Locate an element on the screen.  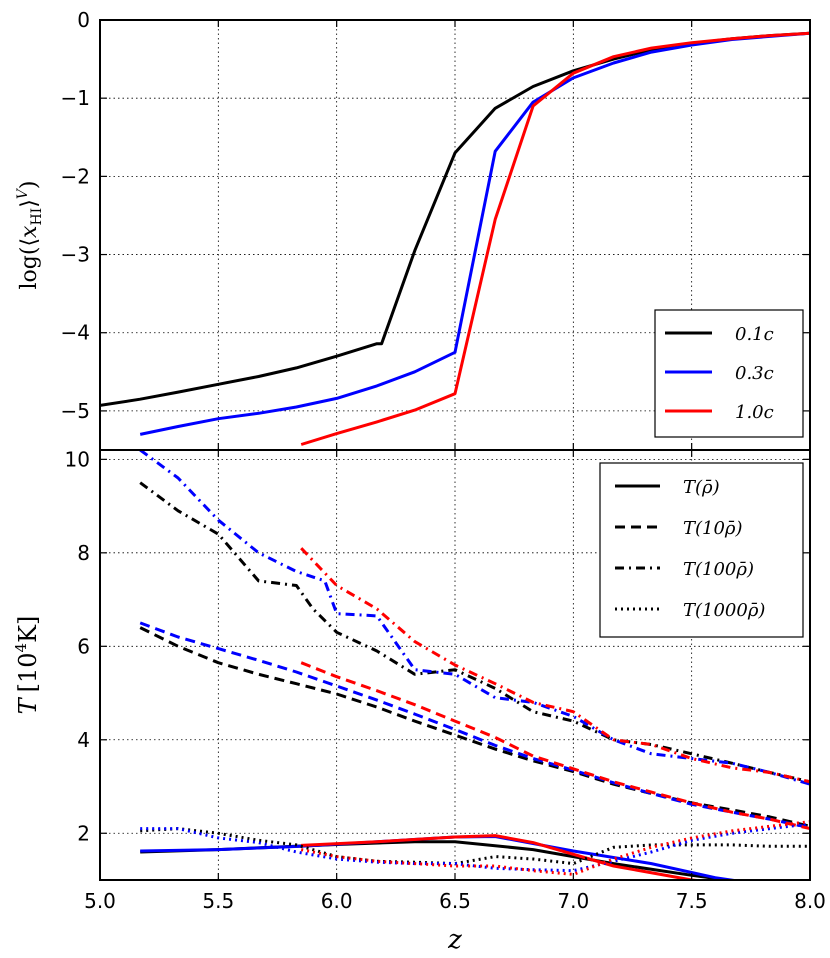
y-tick-label: 10 is located at coordinates (77, 459).